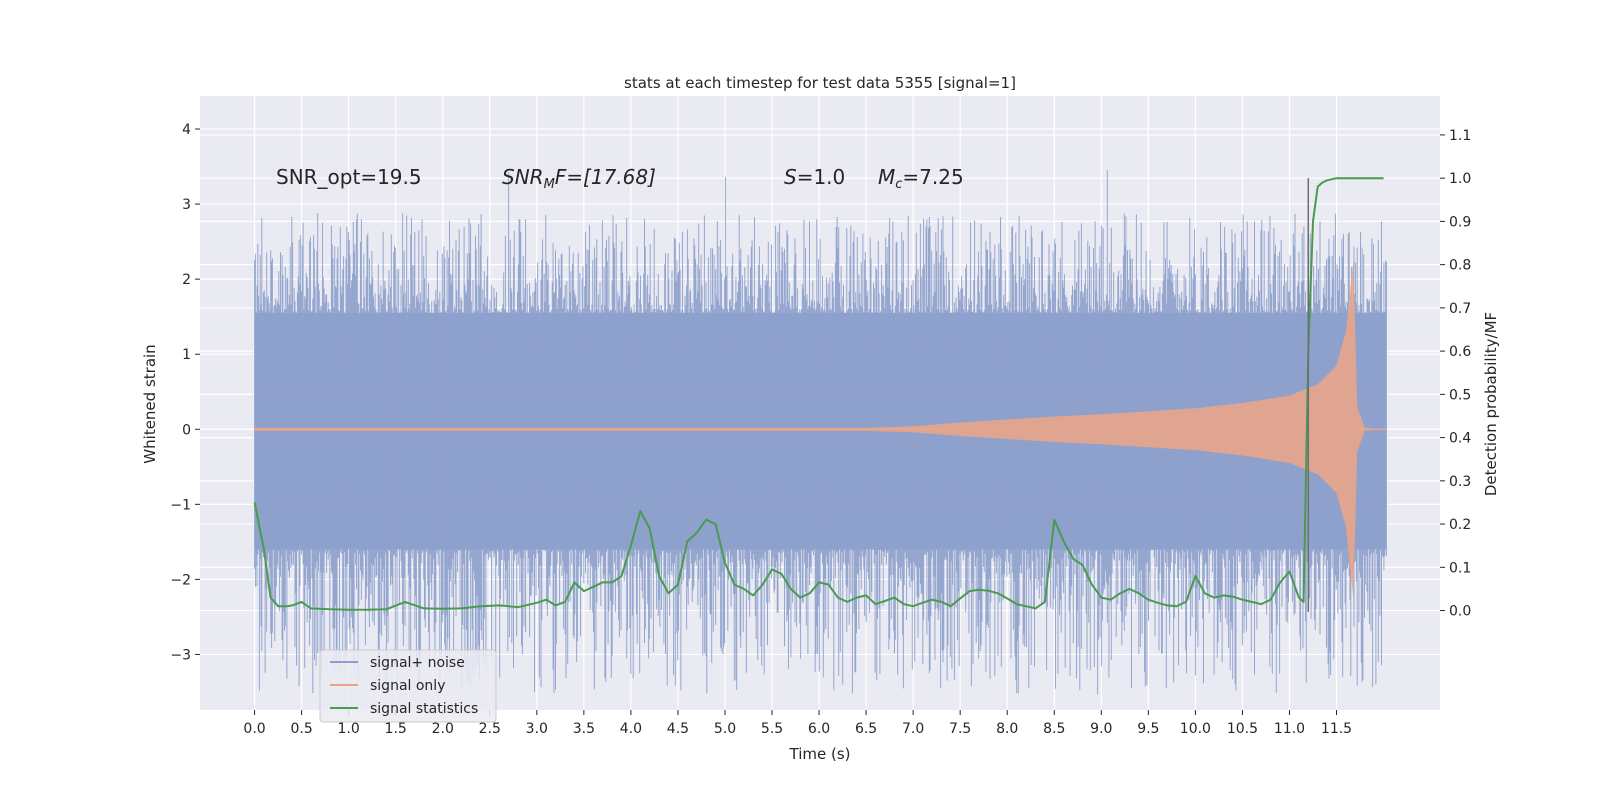 This screenshot has width=1600, height=800. Describe the element at coordinates (932, 177) in the screenshot. I see `annotation-mc-value: =7.25` at that location.